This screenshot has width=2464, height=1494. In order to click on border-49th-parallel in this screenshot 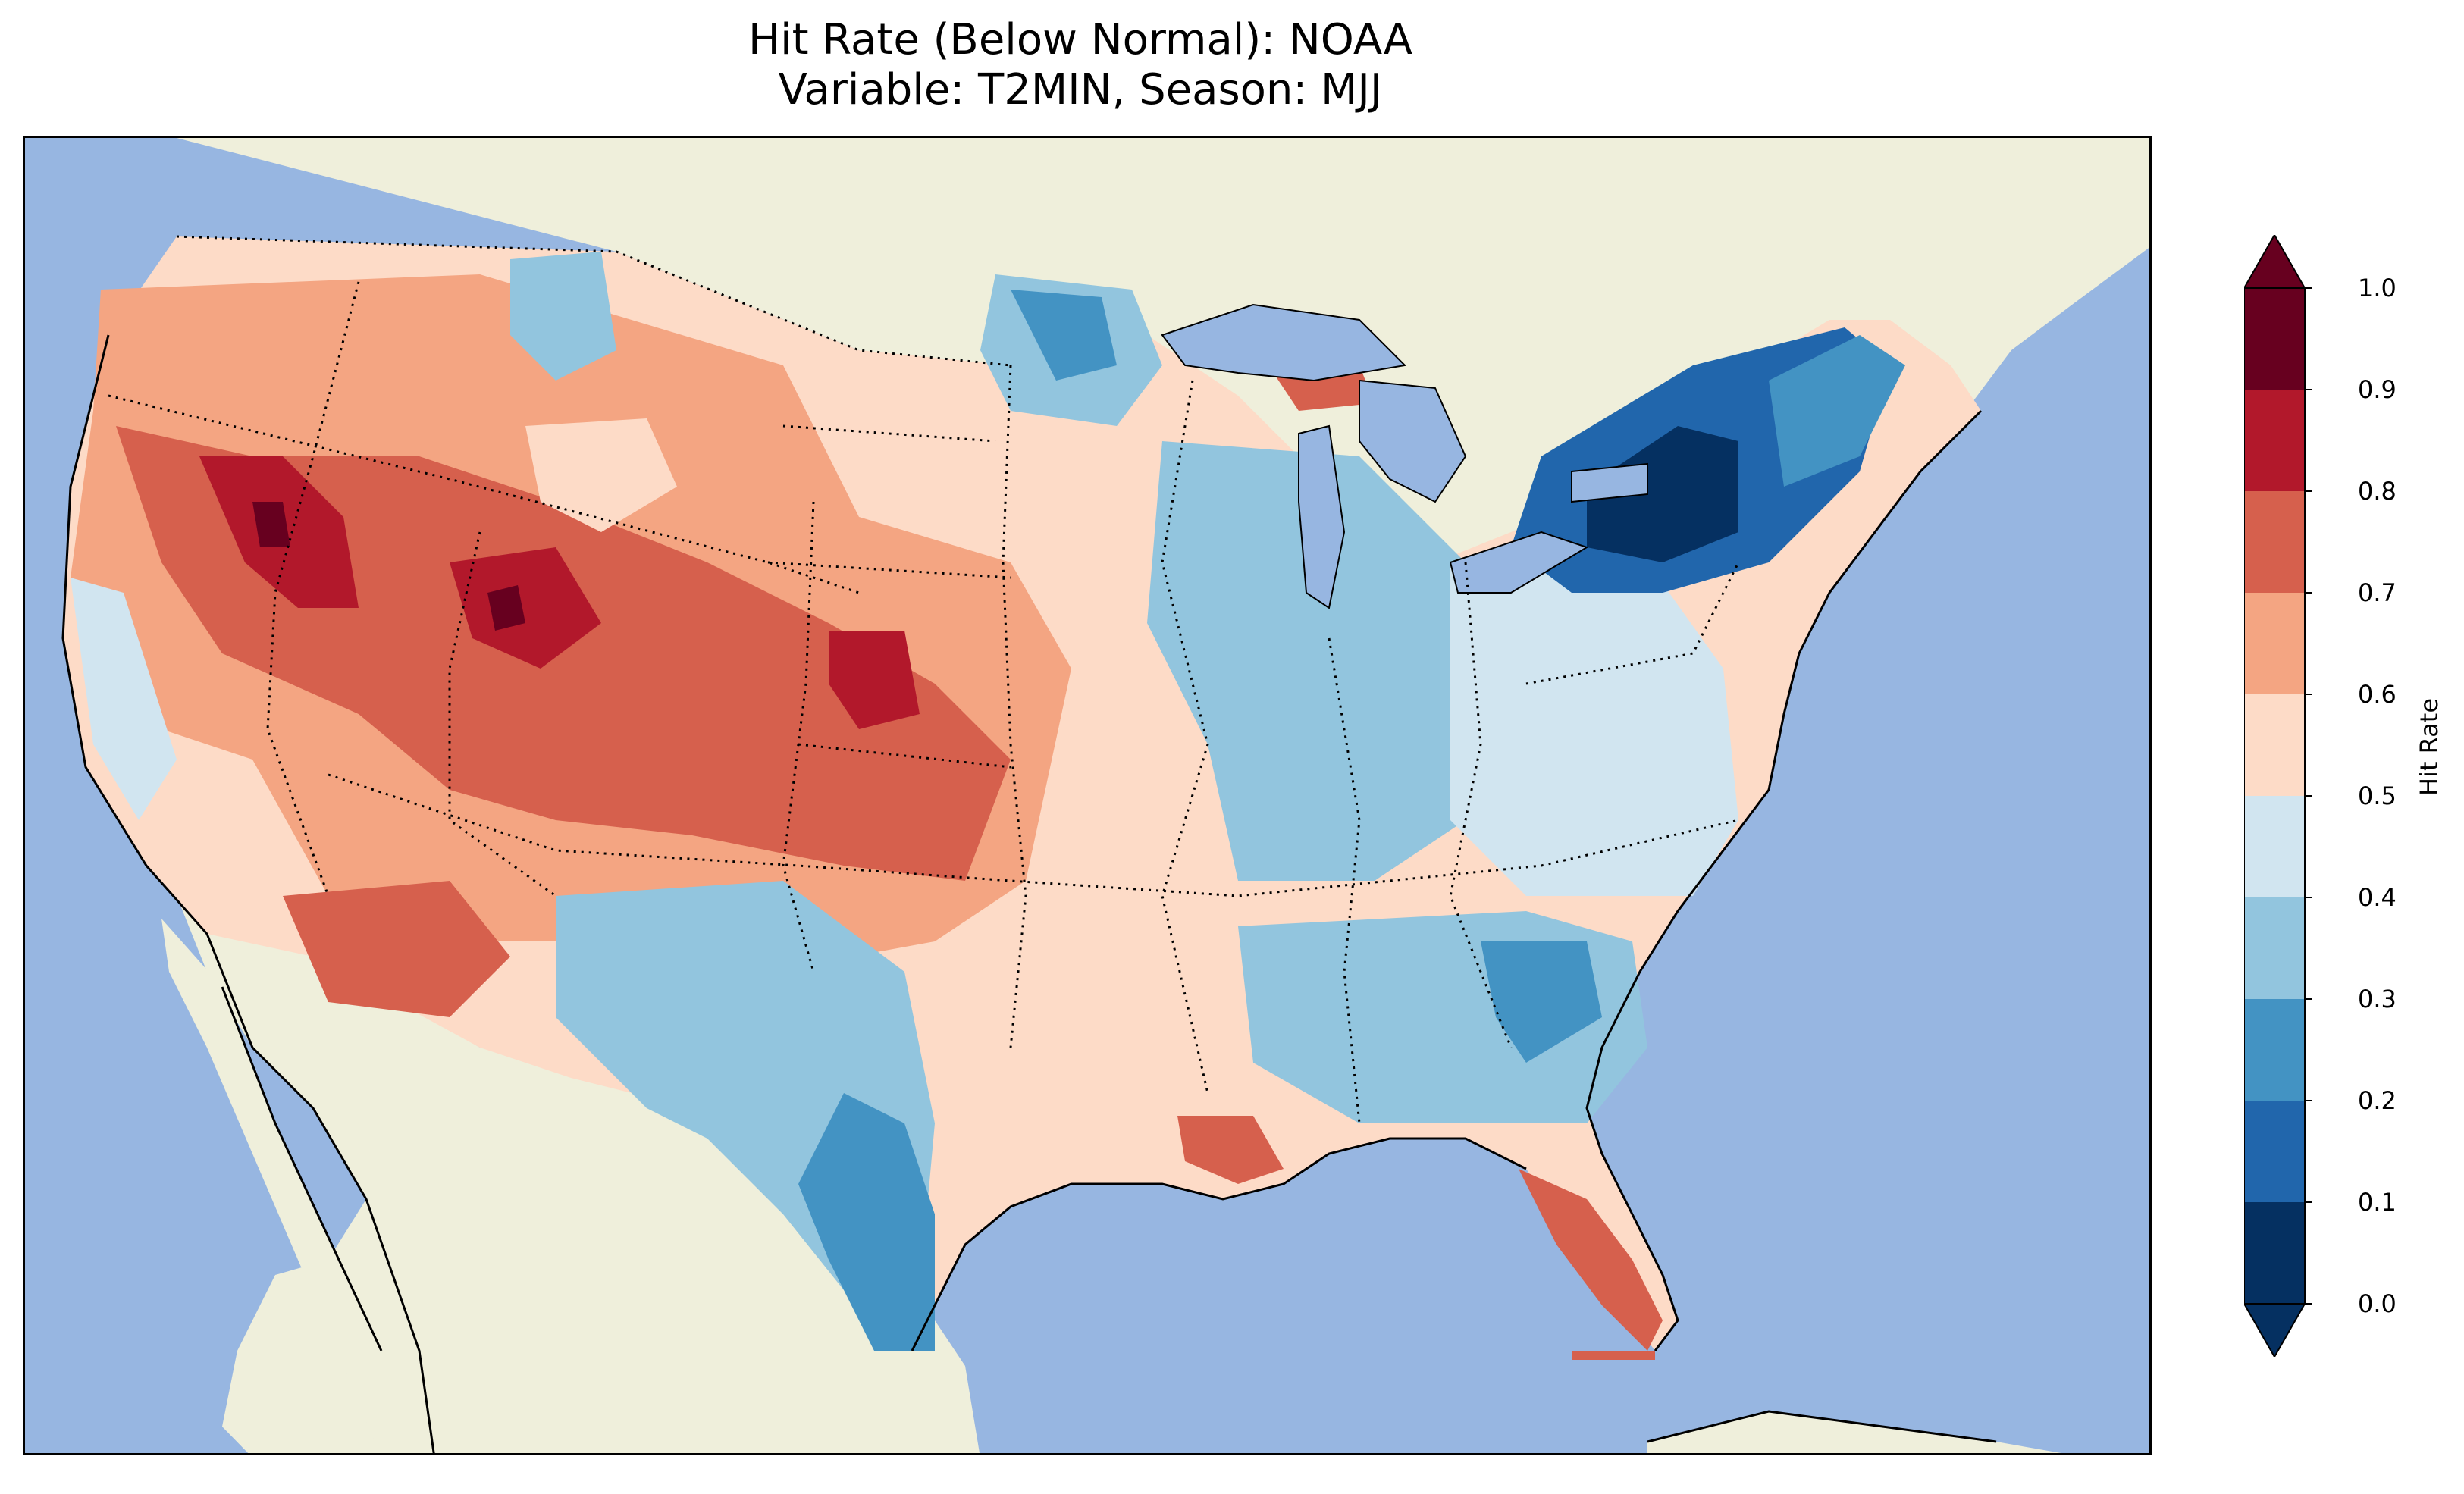, I will do `click(593, 301)`.